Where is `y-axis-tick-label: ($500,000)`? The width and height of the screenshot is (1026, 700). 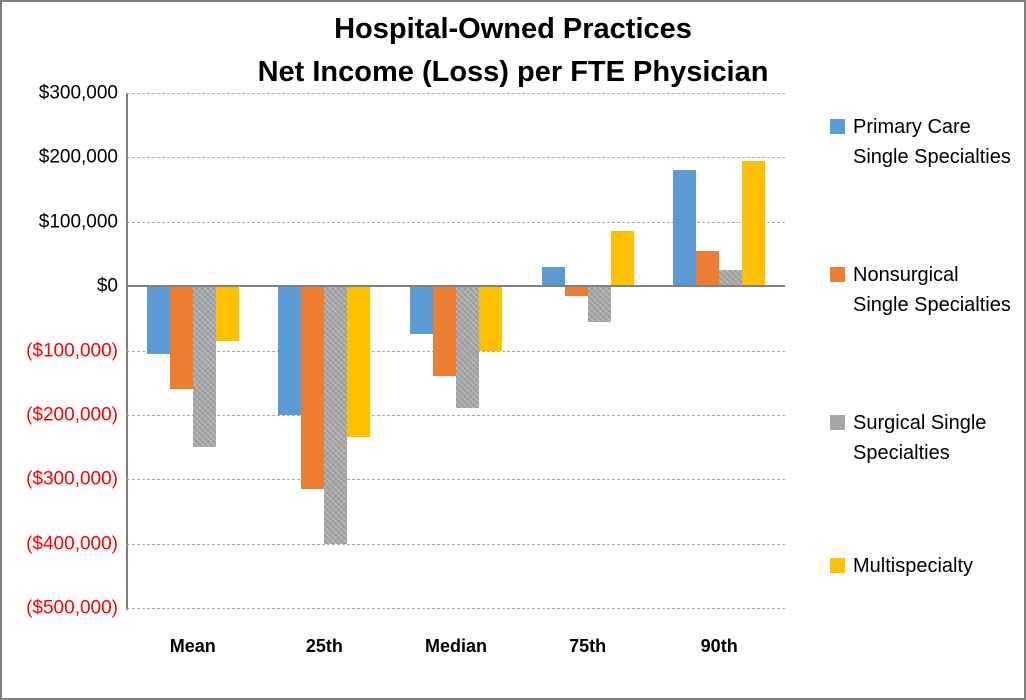 y-axis-tick-label: ($500,000) is located at coordinates (72, 608).